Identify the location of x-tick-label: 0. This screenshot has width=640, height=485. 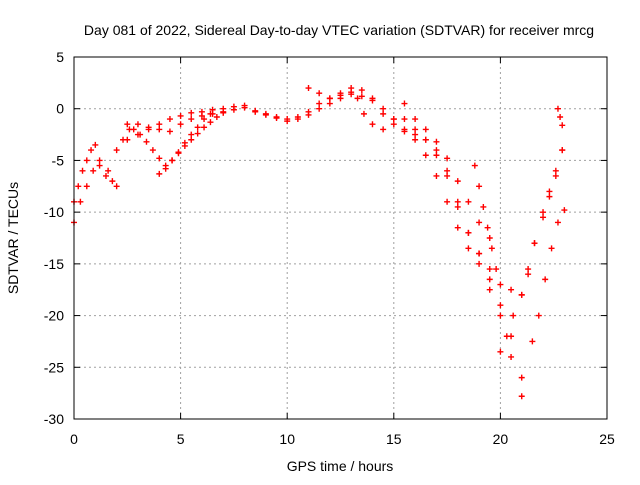
(74, 439).